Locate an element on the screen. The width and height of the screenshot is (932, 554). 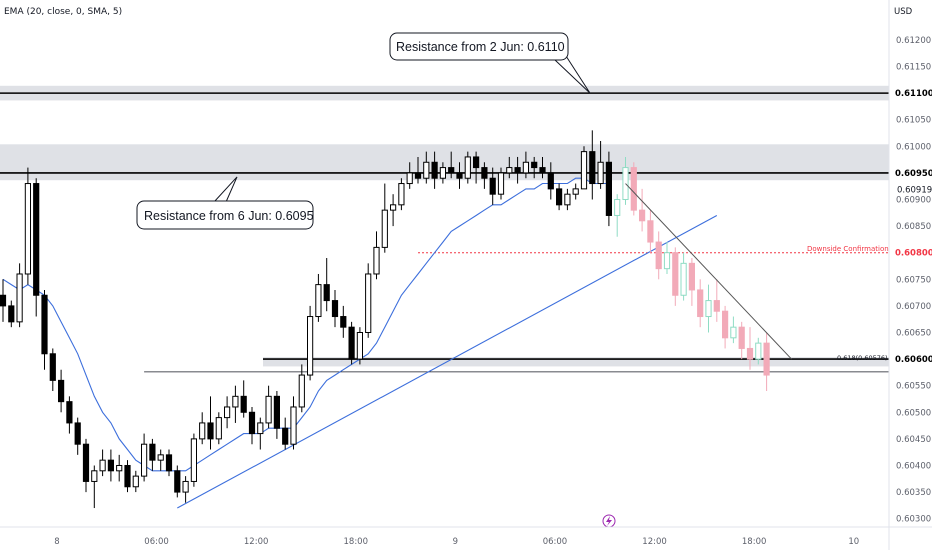
callout-6jun: Resistance from 6 Jun: 0.6095 is located at coordinates (225, 215).